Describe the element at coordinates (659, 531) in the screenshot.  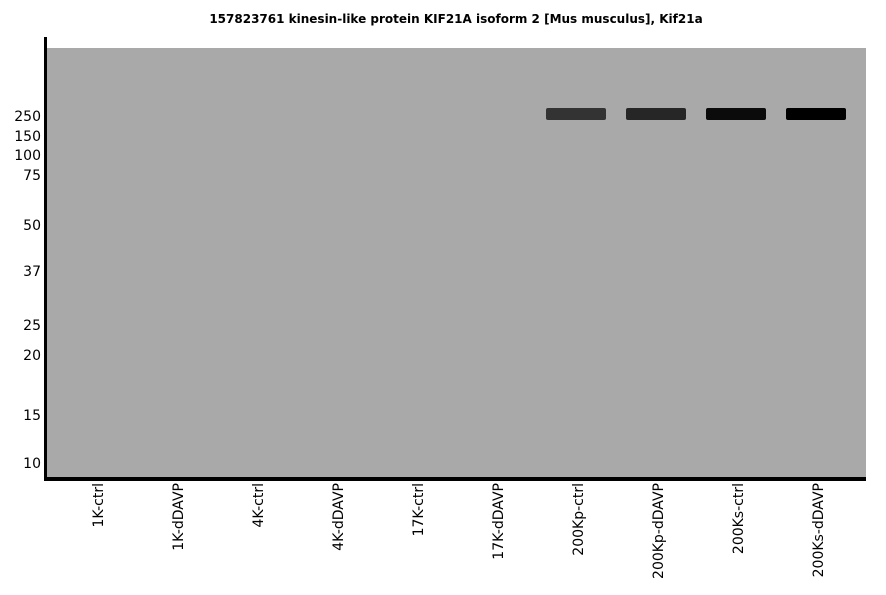
I see `lane-label-200Kp-dDAVP: 200Kp-dDAVP` at that location.